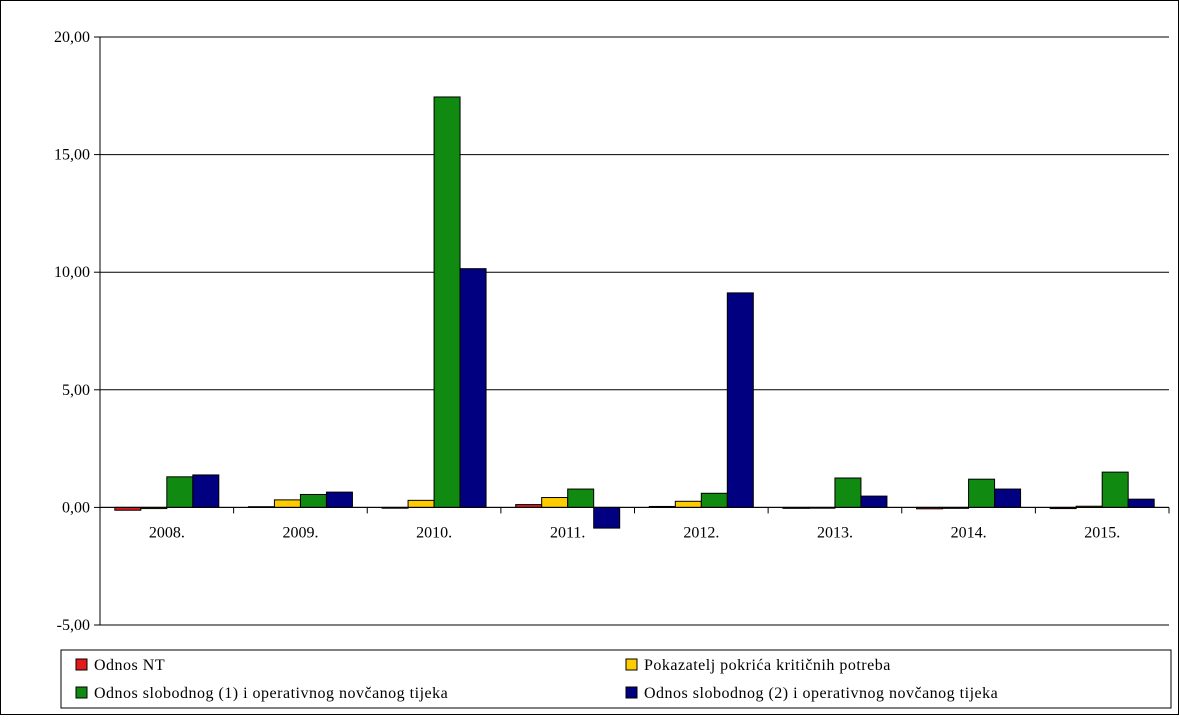 Image resolution: width=1179 pixels, height=720 pixels. Describe the element at coordinates (72, 37) in the screenshot. I see `y-tick-label: 20,00` at that location.